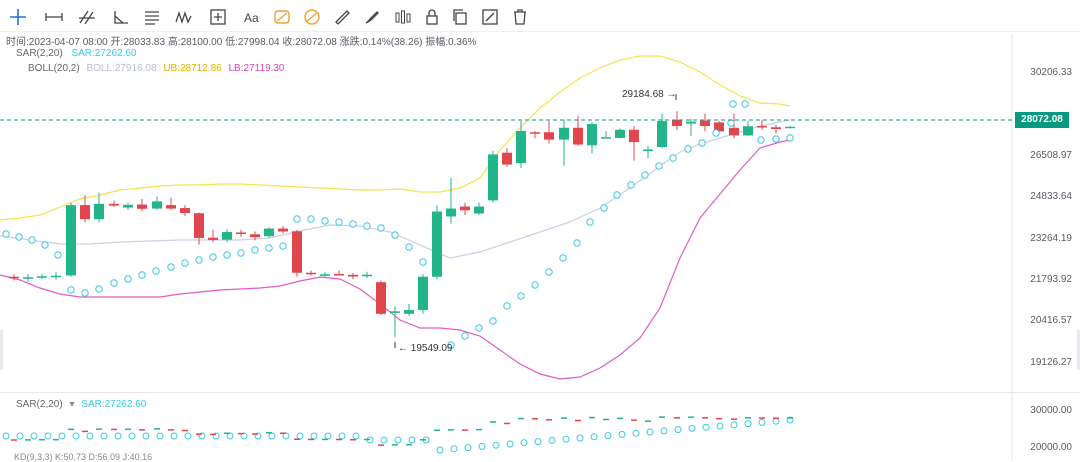 The height and width of the screenshot is (462, 1080). I want to click on boll-mid-value: BOLL:27916.08, so click(121, 68).